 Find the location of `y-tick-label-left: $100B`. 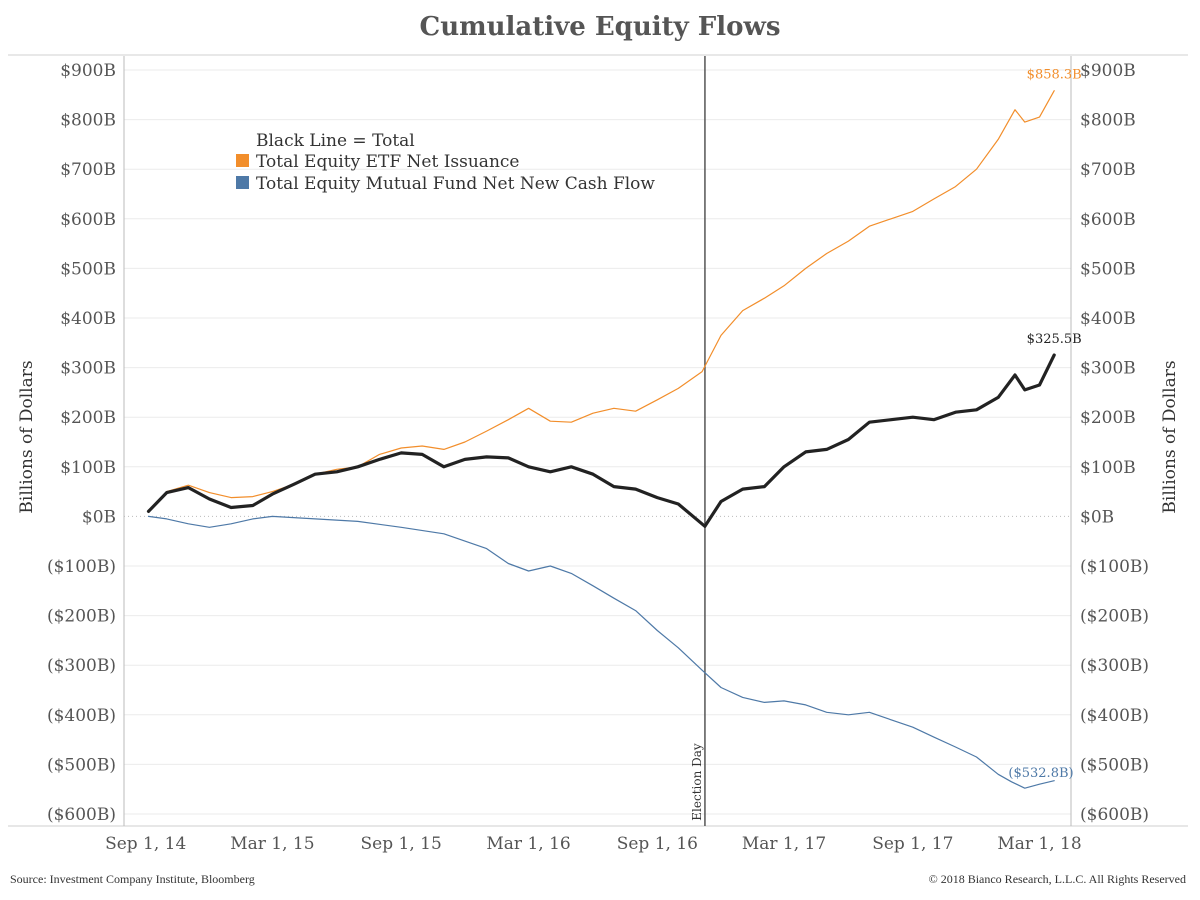

y-tick-label-left: $100B is located at coordinates (88, 468).